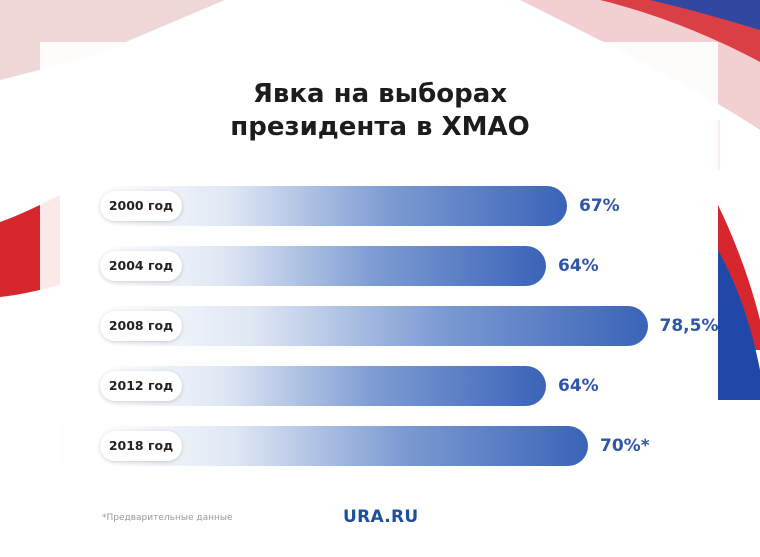  I want to click on value-label-5: 70%*, so click(625, 446).